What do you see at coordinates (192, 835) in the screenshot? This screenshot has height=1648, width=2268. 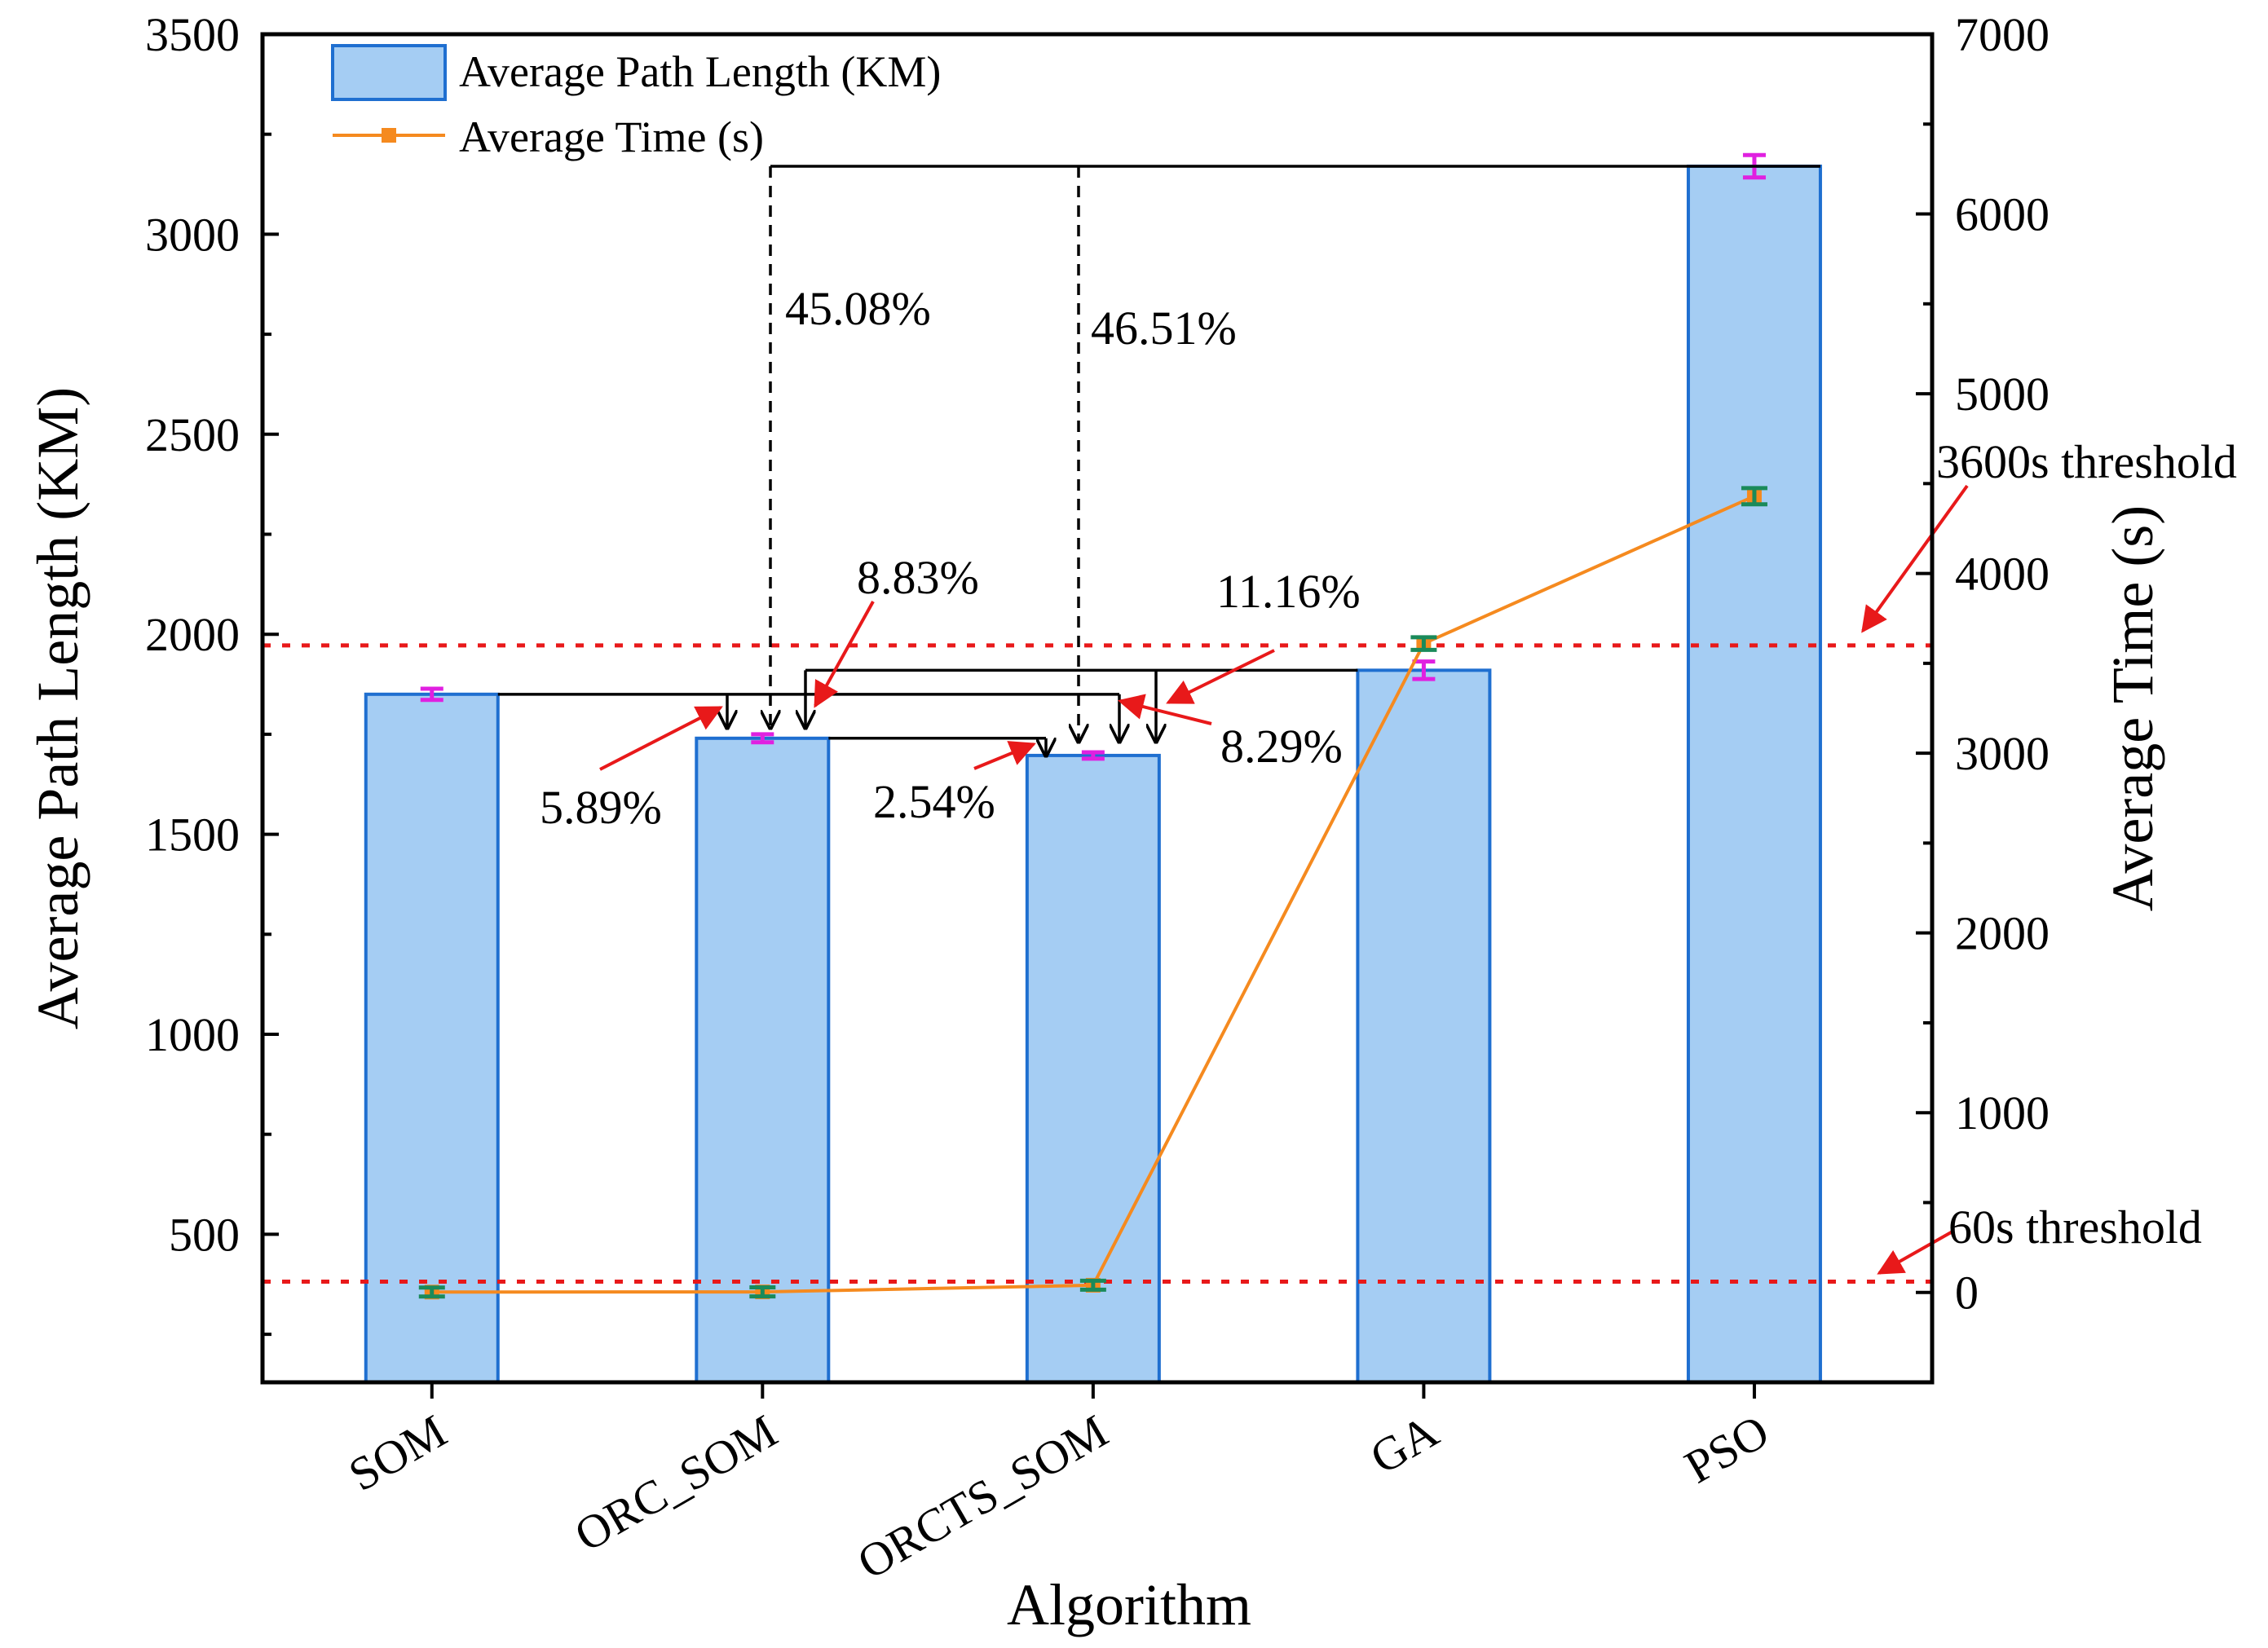 I see `y-tick-label: 1500` at bounding box center [192, 835].